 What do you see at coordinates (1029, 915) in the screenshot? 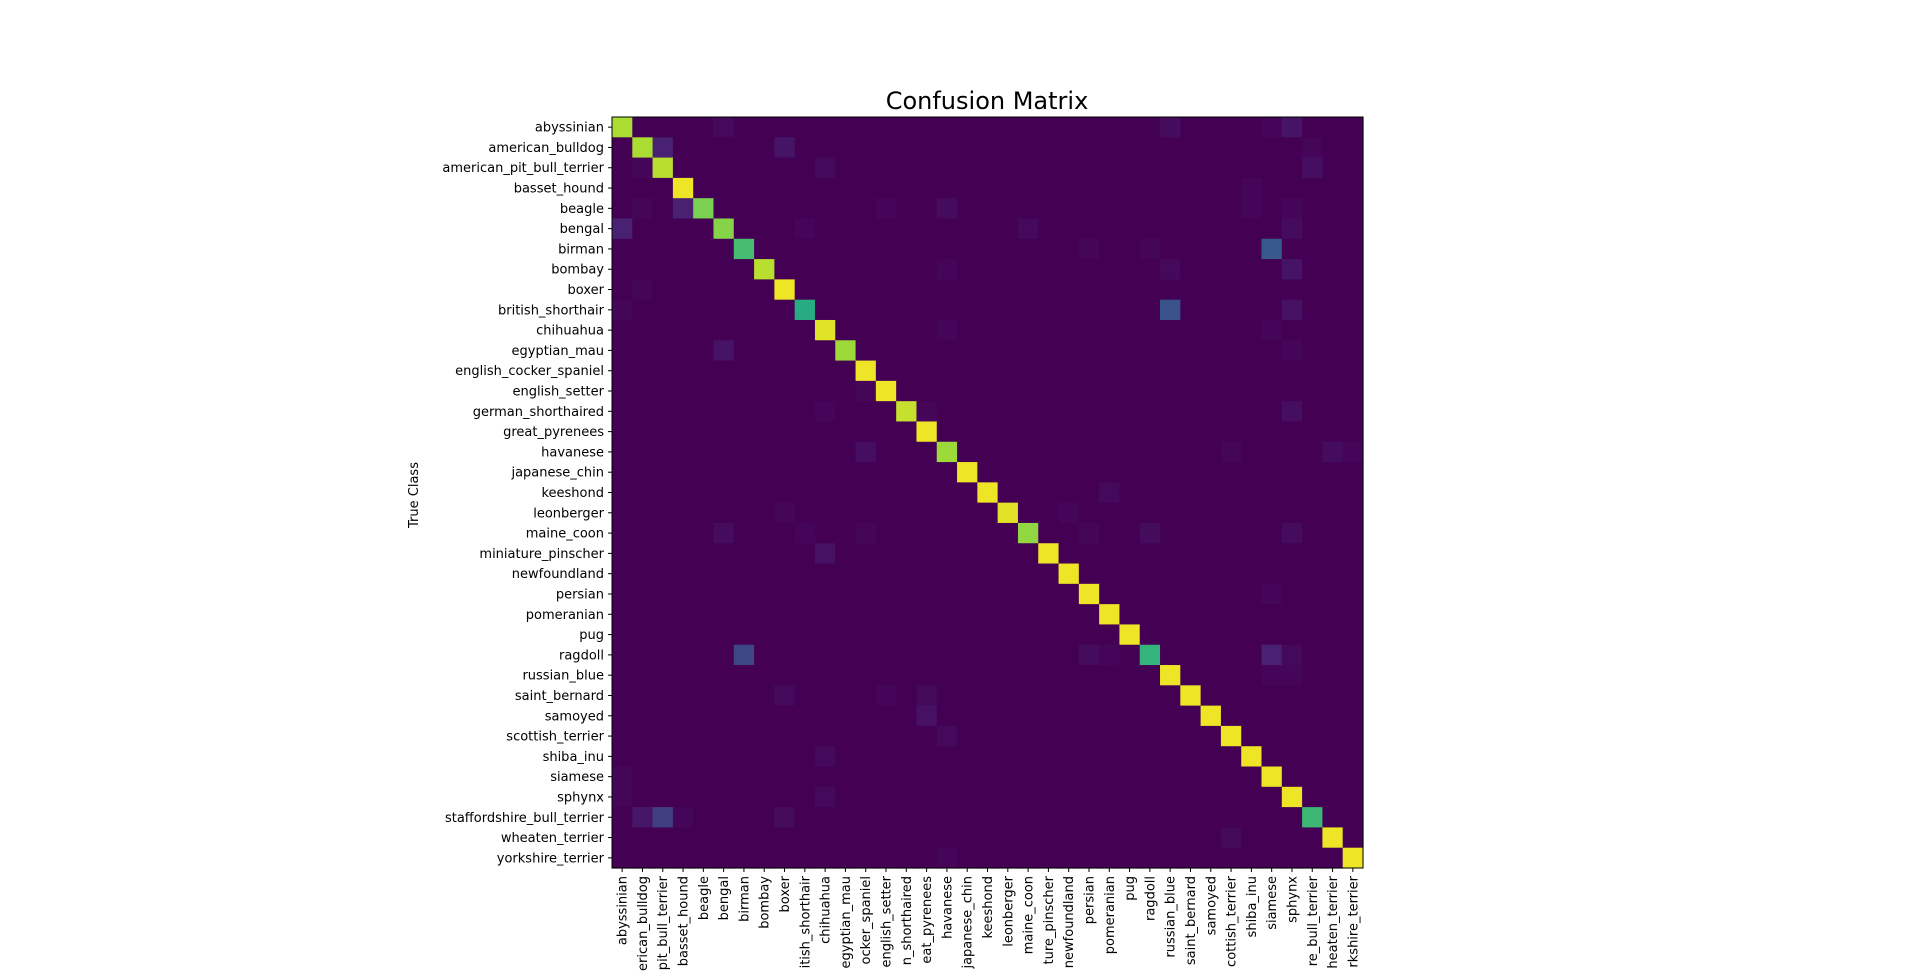
I see `x-tick-label: maine_coon` at bounding box center [1029, 915].